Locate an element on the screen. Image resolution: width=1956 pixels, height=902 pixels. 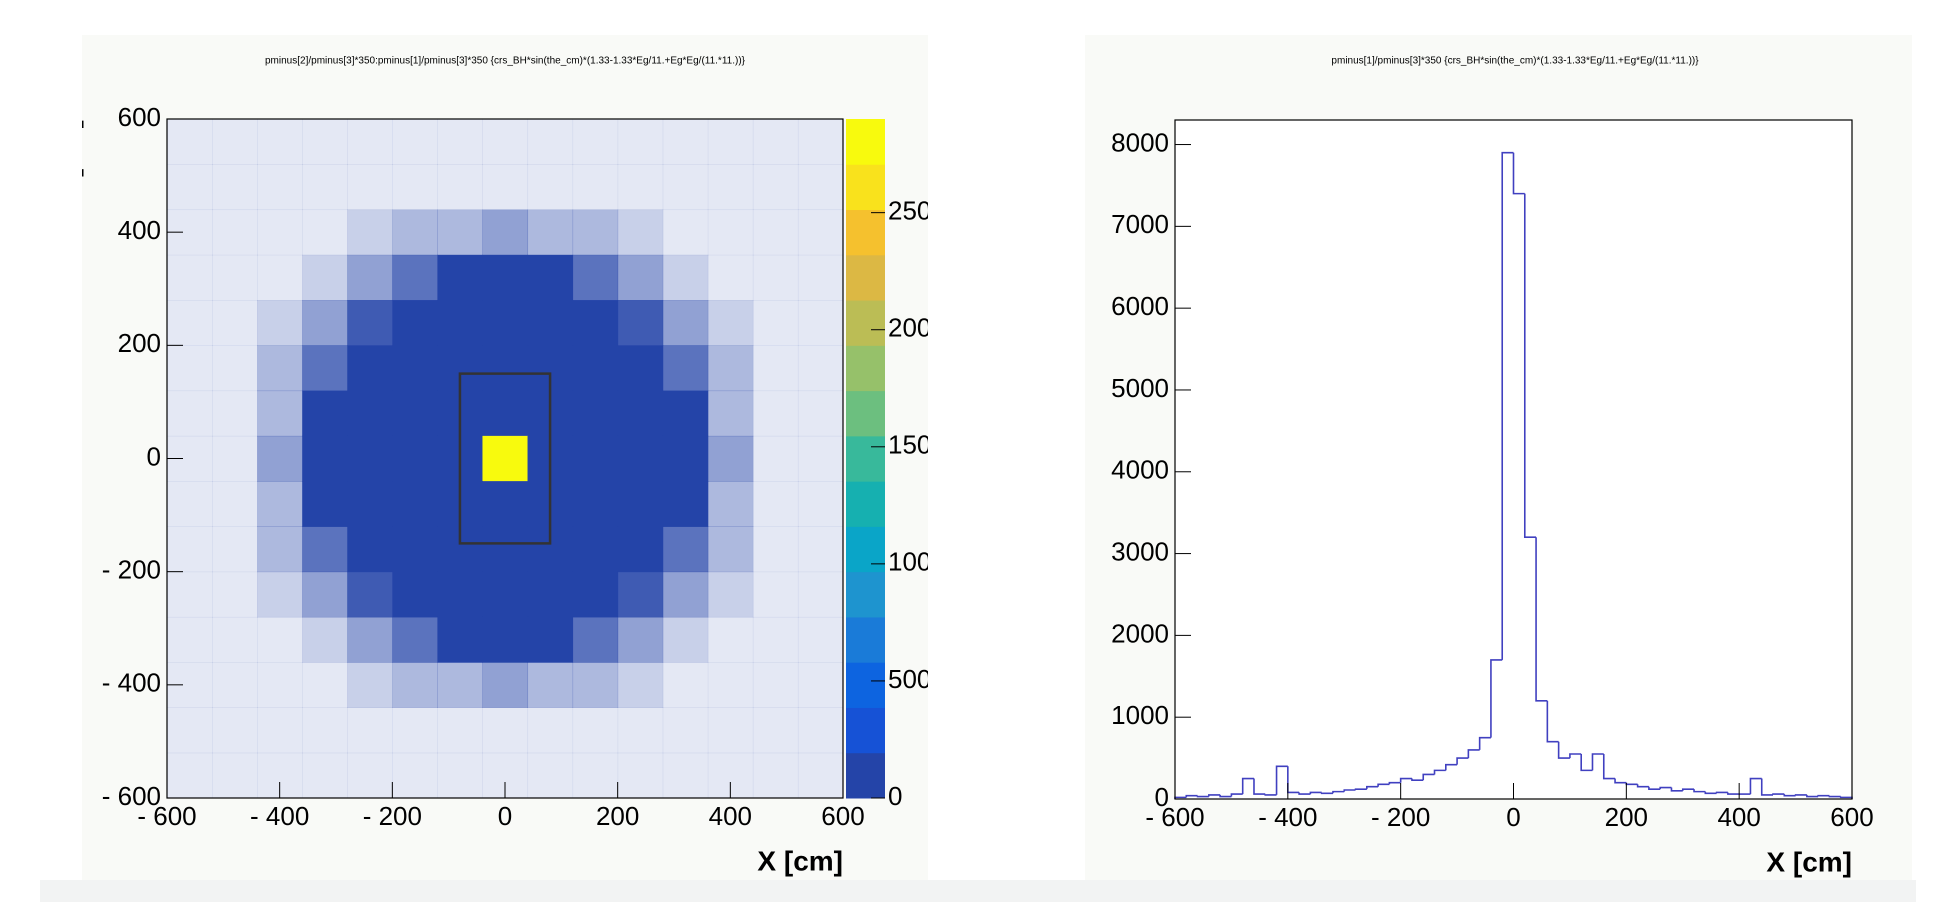
x-tick-label: 200 is located at coordinates (1626, 817).